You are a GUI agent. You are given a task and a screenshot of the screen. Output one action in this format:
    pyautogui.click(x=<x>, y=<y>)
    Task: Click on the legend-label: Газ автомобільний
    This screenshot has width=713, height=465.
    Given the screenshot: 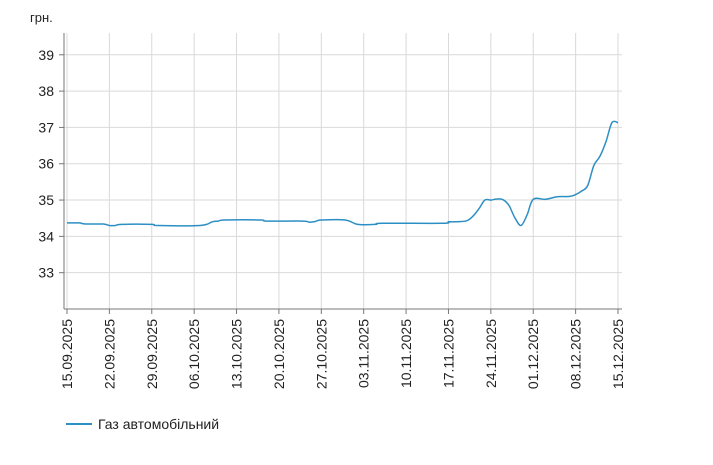 What is the action you would take?
    pyautogui.click(x=159, y=424)
    